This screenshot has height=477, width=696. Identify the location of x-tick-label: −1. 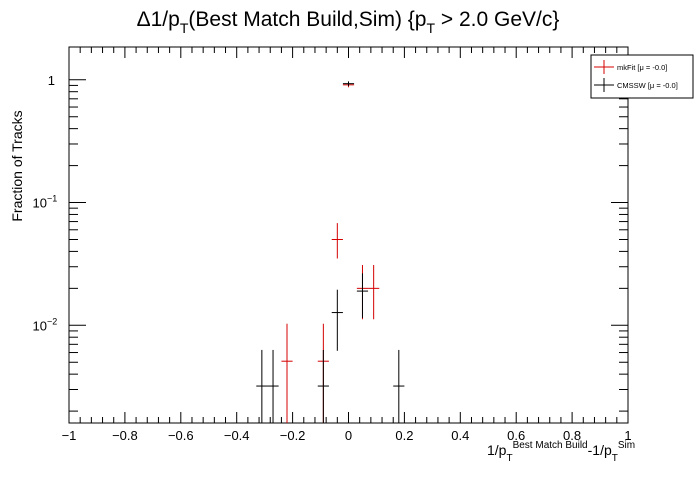
(69, 435).